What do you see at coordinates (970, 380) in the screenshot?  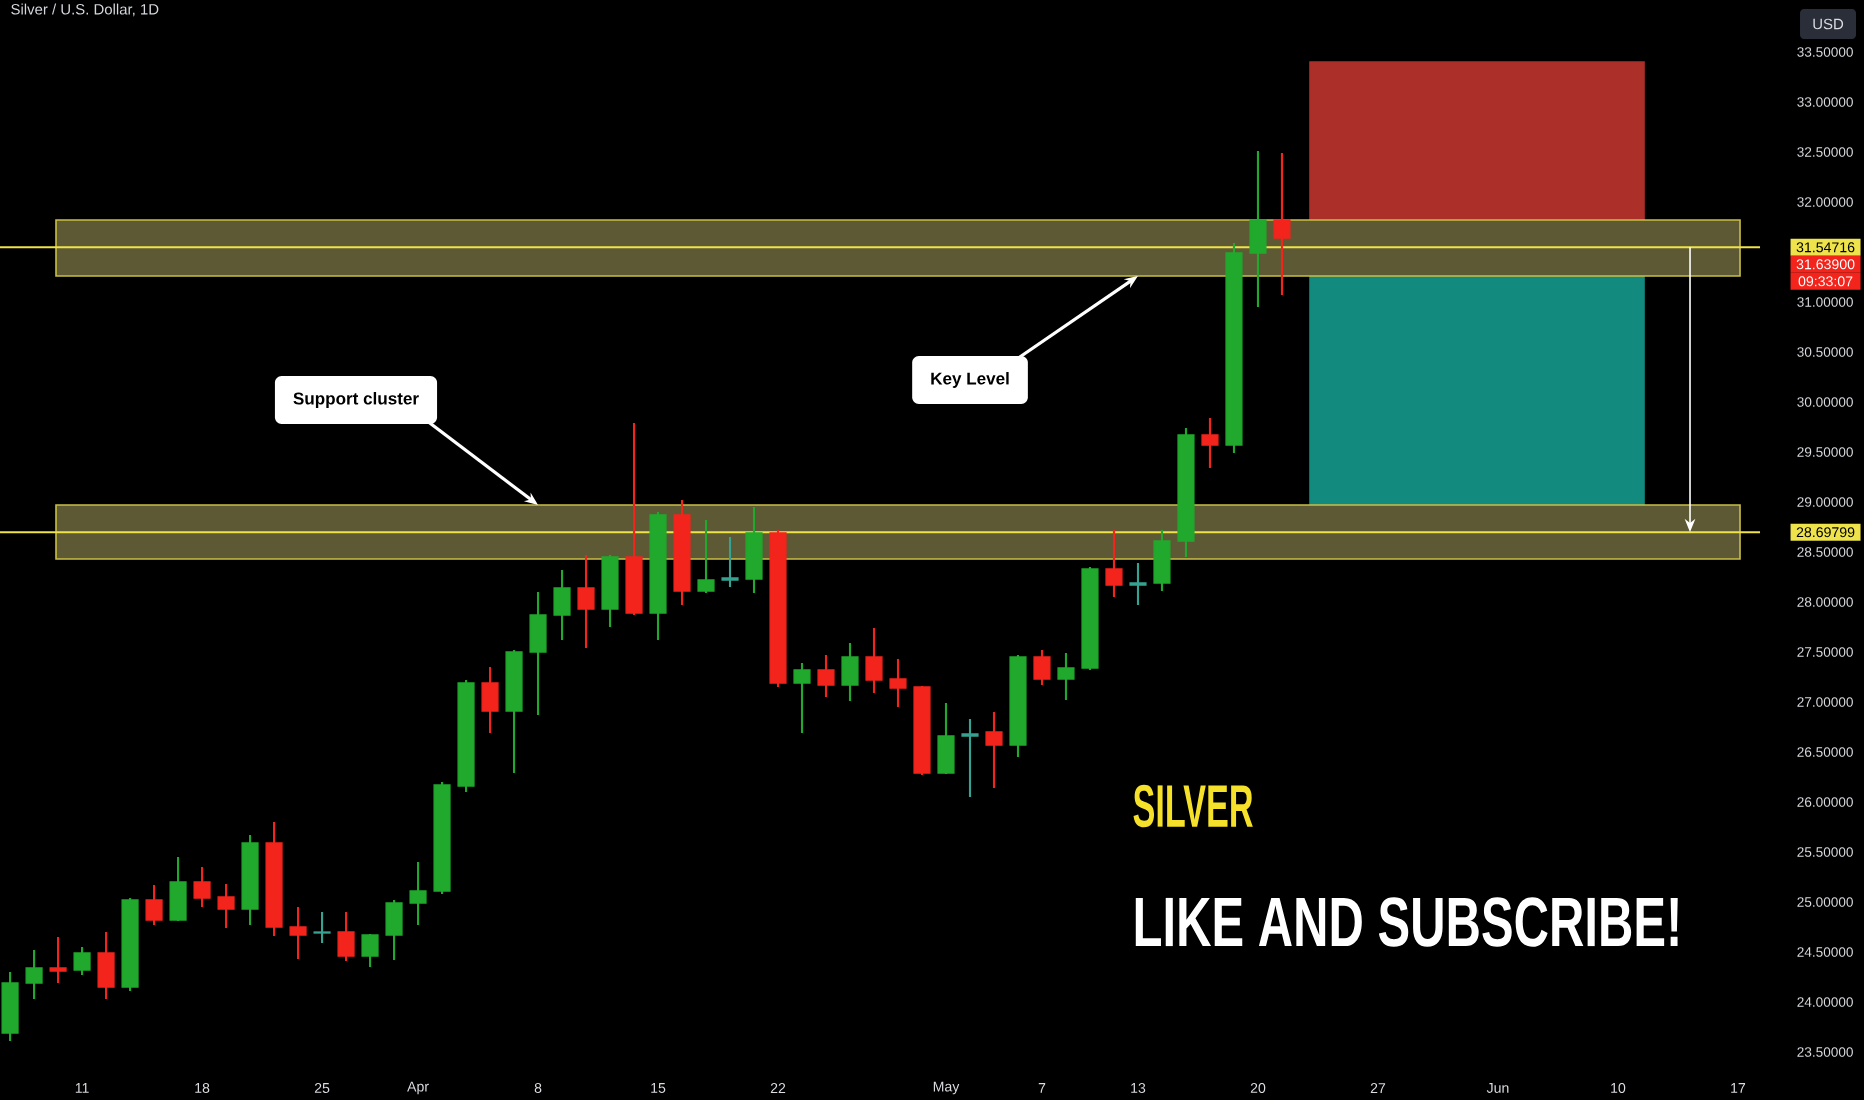 I see `annotation: Key Level` at bounding box center [970, 380].